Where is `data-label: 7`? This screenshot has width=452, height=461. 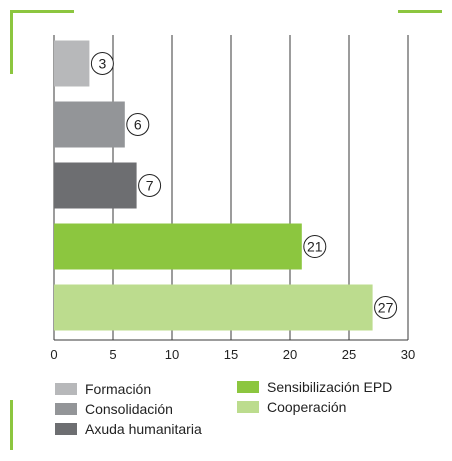
data-label: 7 is located at coordinates (150, 186).